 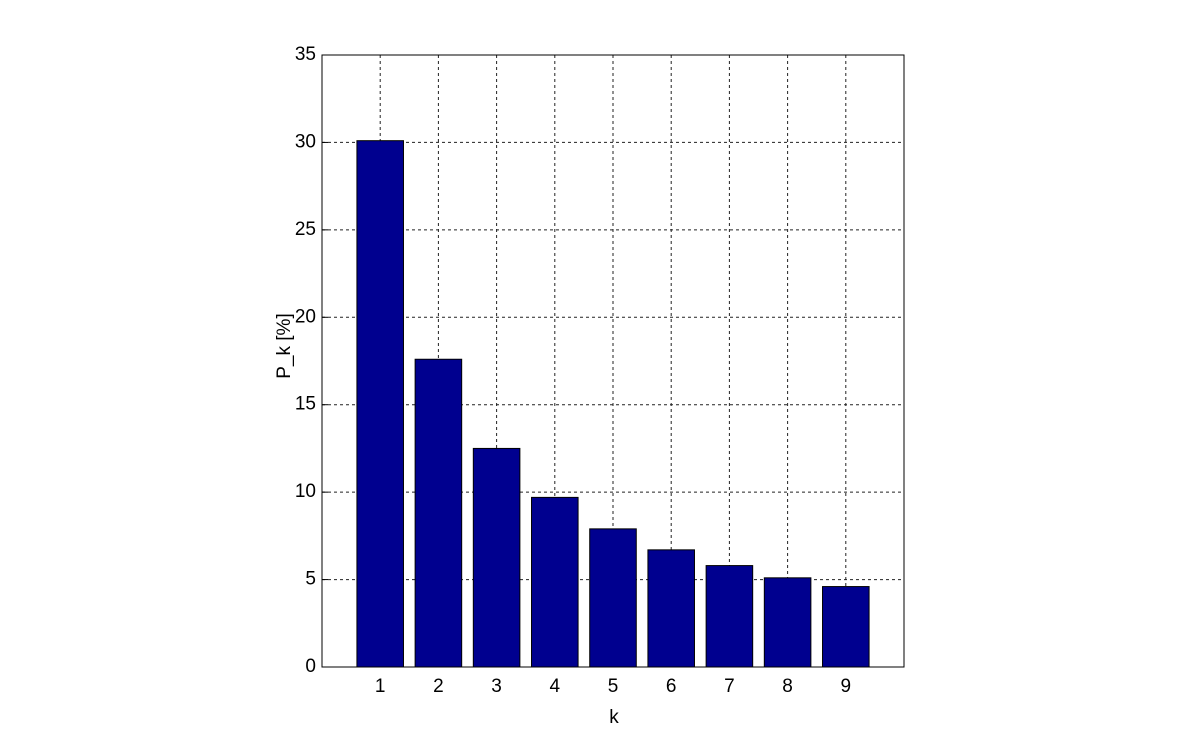 I want to click on y-tick-label: 35, so click(x=305, y=54).